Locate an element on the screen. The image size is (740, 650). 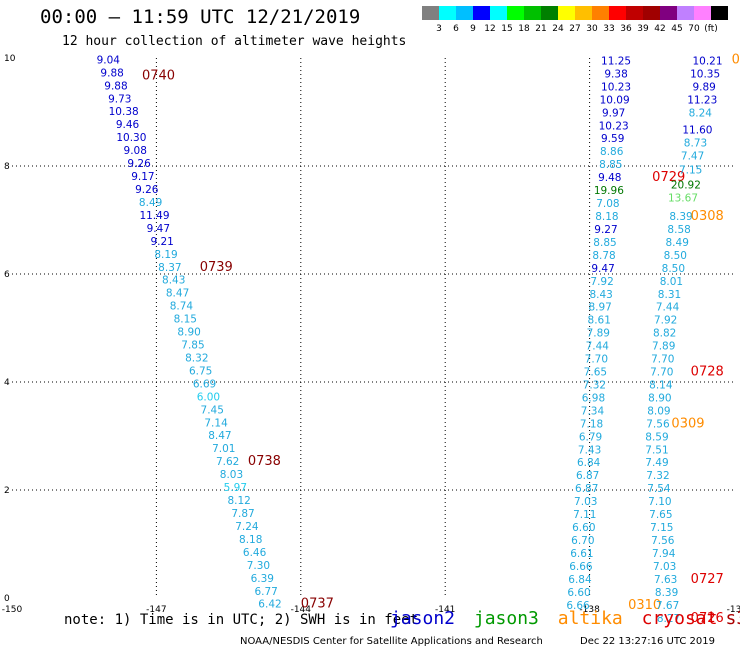
legend-s3a: s3a is located at coordinates (732, 618).